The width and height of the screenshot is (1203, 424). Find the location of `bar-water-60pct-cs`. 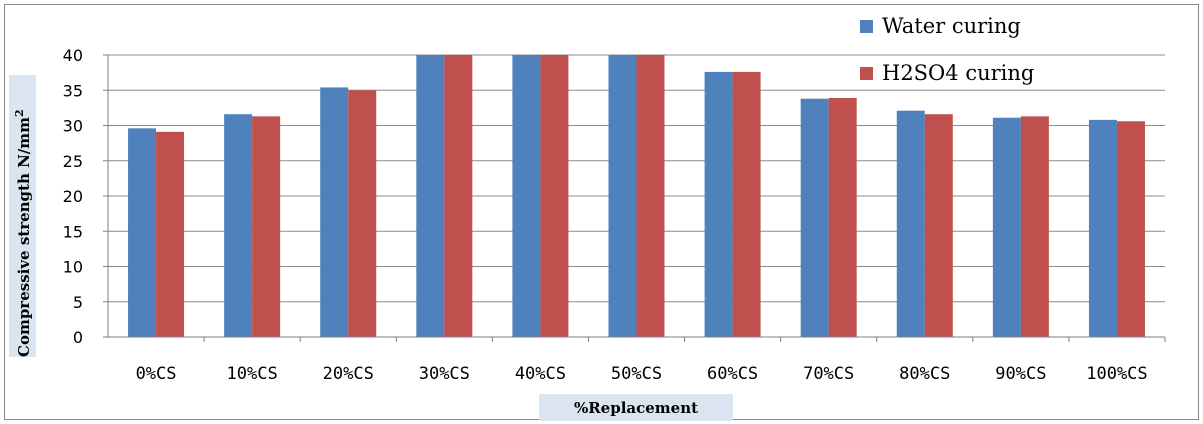

bar-water-60pct-cs is located at coordinates (718, 204).